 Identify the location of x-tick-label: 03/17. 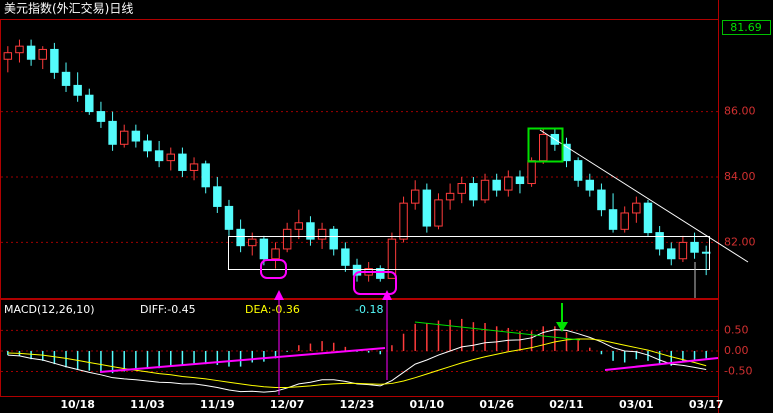
(706, 404).